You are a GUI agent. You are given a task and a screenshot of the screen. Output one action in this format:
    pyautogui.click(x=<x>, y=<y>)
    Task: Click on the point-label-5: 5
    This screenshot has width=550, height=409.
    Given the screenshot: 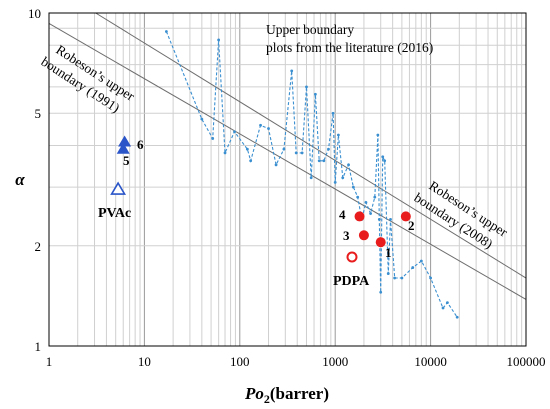 What is the action you would take?
    pyautogui.click(x=126, y=160)
    